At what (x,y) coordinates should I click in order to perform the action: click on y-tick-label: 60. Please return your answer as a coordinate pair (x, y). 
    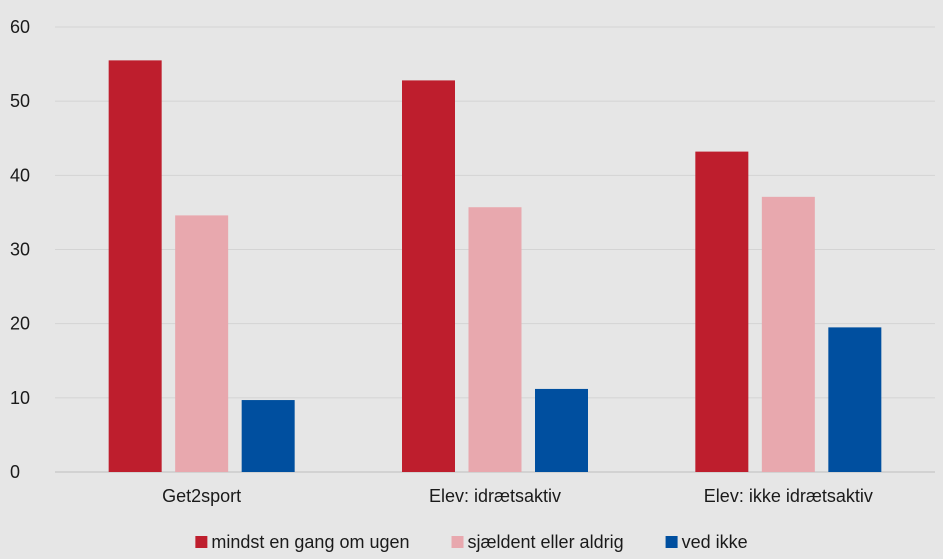
    Looking at the image, I should click on (20, 27).